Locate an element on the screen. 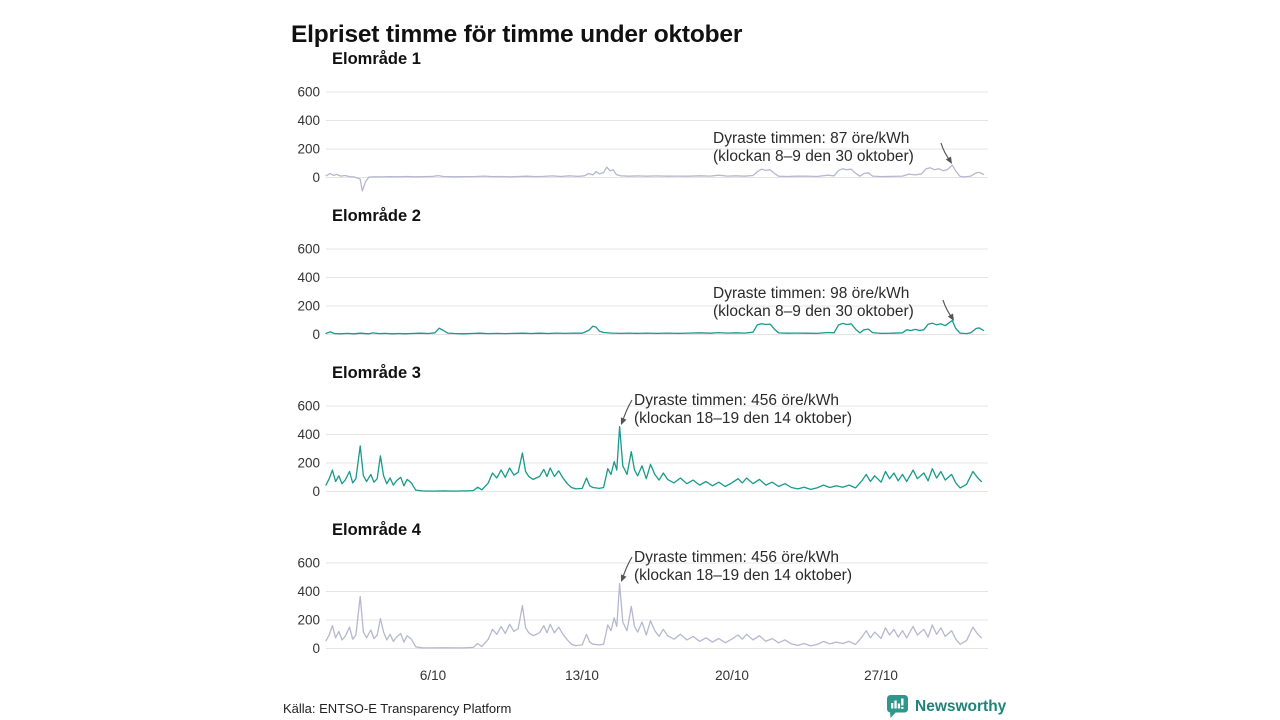 Image resolution: width=1280 pixels, height=720 pixels. line-chart-elomrade-3: 600 400 200 0 is located at coordinates (642, 449).